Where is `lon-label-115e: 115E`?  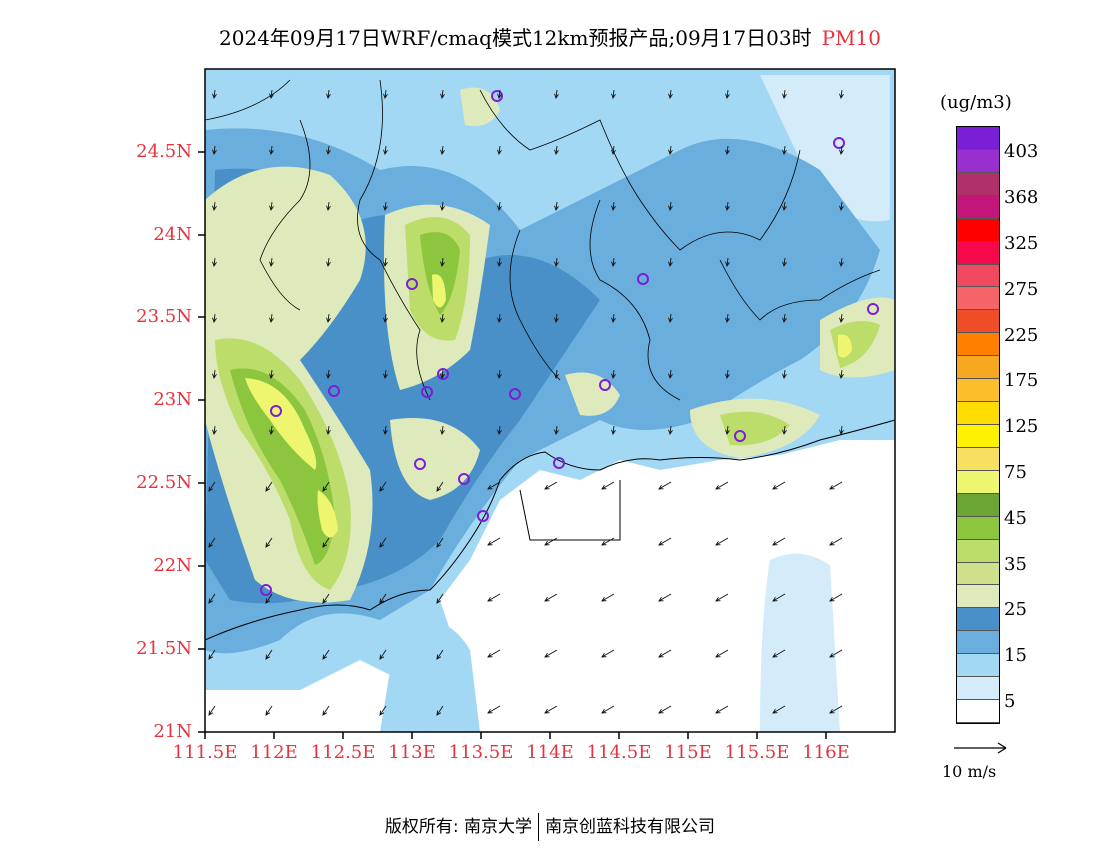 lon-label-115e: 115E is located at coordinates (688, 752).